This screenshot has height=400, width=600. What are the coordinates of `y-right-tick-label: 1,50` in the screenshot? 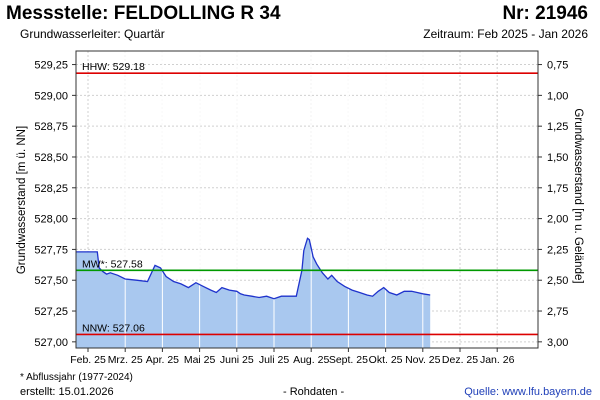 It's located at (557, 158).